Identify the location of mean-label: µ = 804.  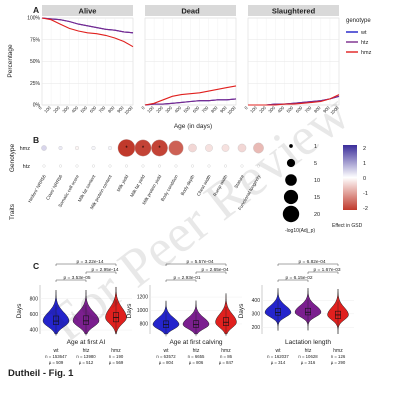
(166, 362).